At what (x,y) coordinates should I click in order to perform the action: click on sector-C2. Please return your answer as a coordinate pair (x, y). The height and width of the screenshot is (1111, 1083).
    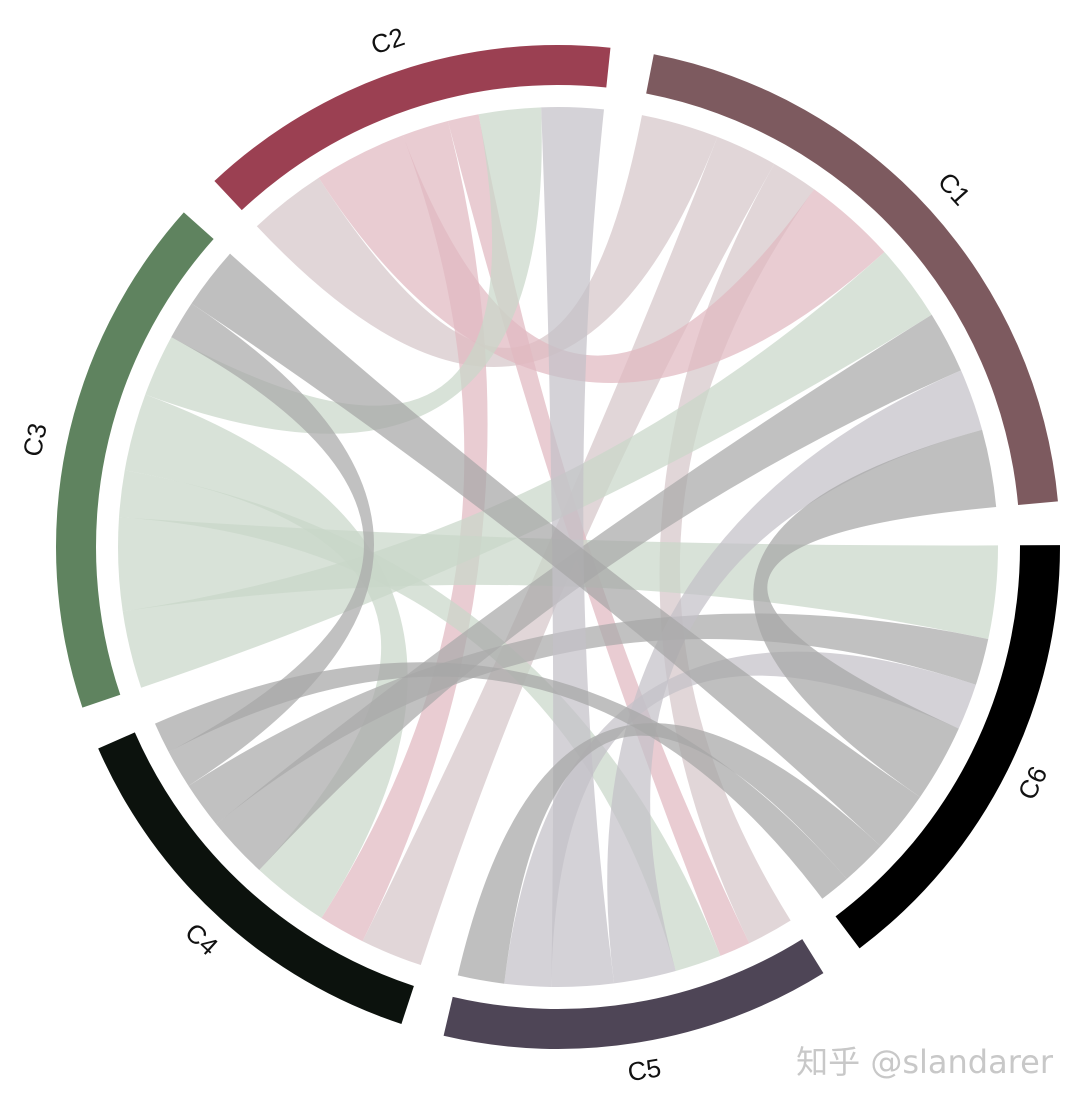
    Looking at the image, I should click on (412, 127).